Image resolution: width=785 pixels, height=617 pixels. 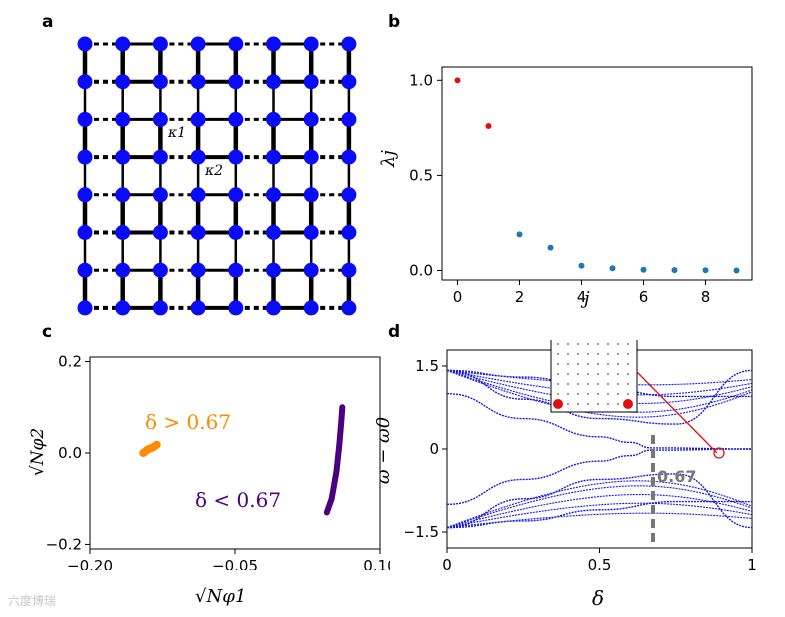 What do you see at coordinates (384, 450) in the screenshot?
I see `panel-d-ylabel: ω − ω0` at bounding box center [384, 450].